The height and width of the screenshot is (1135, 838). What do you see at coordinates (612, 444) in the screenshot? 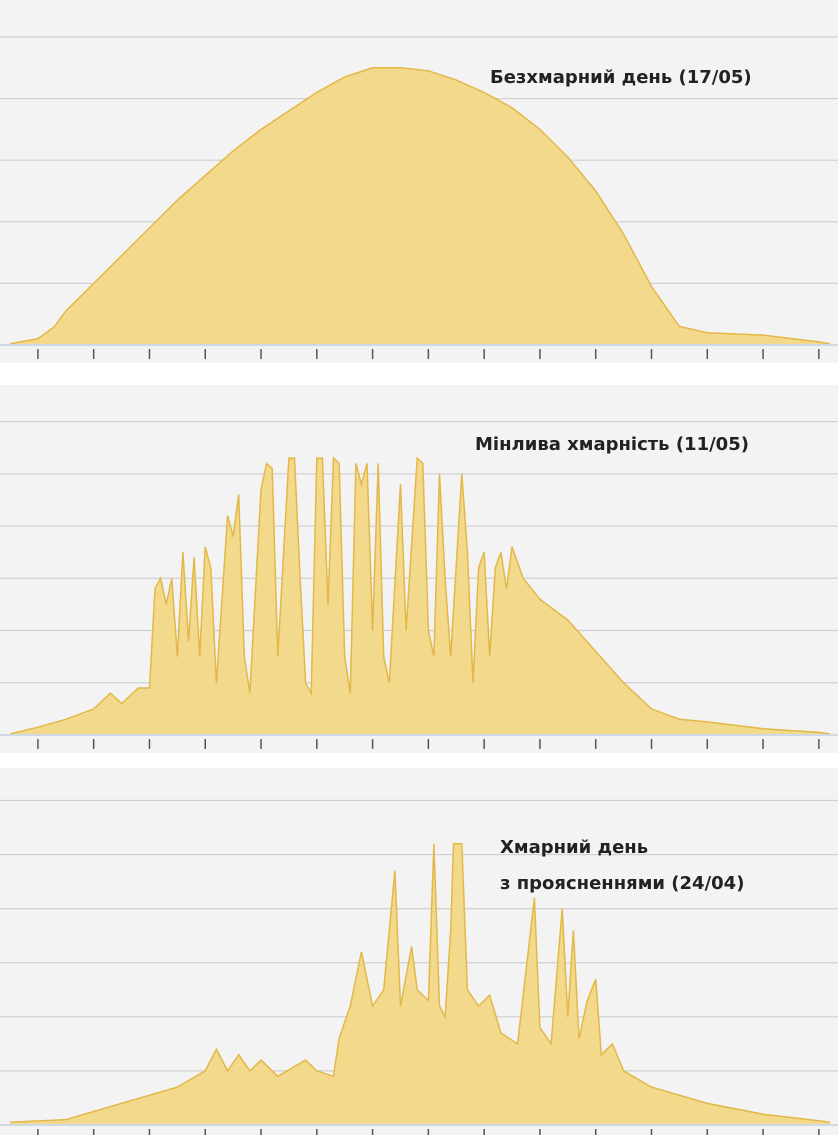
I see `chart-title: Мінлива хмарність (11/05)` at bounding box center [612, 444].